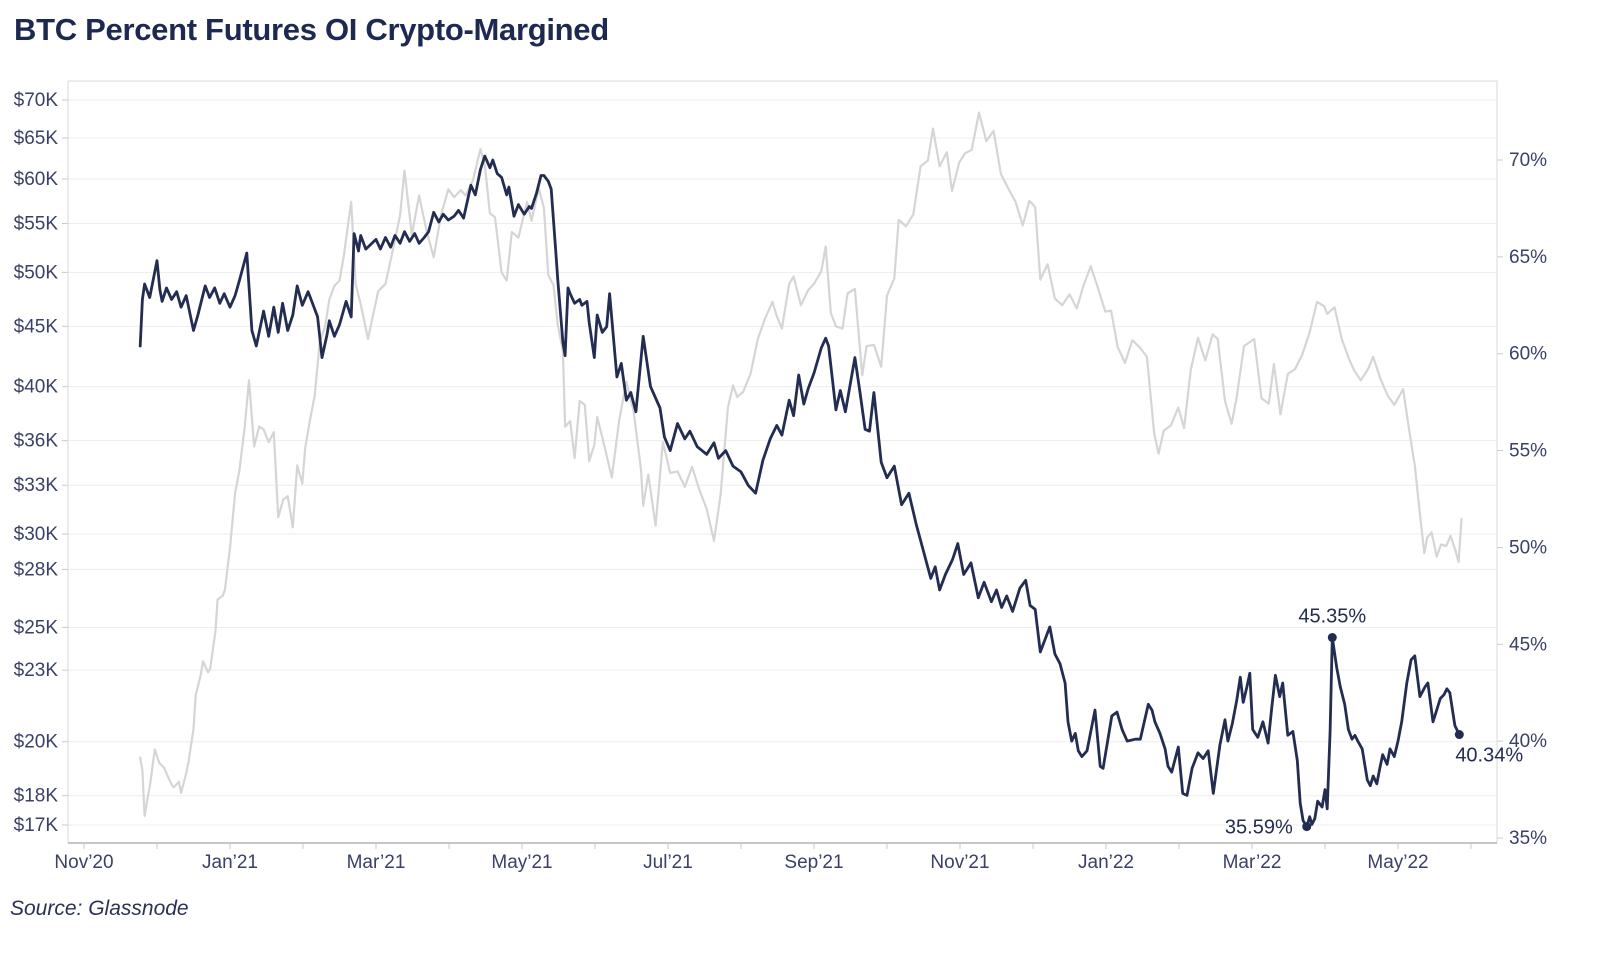 This screenshot has height=960, width=1600. What do you see at coordinates (1528, 644) in the screenshot?
I see `percent-axis-label: 45%` at bounding box center [1528, 644].